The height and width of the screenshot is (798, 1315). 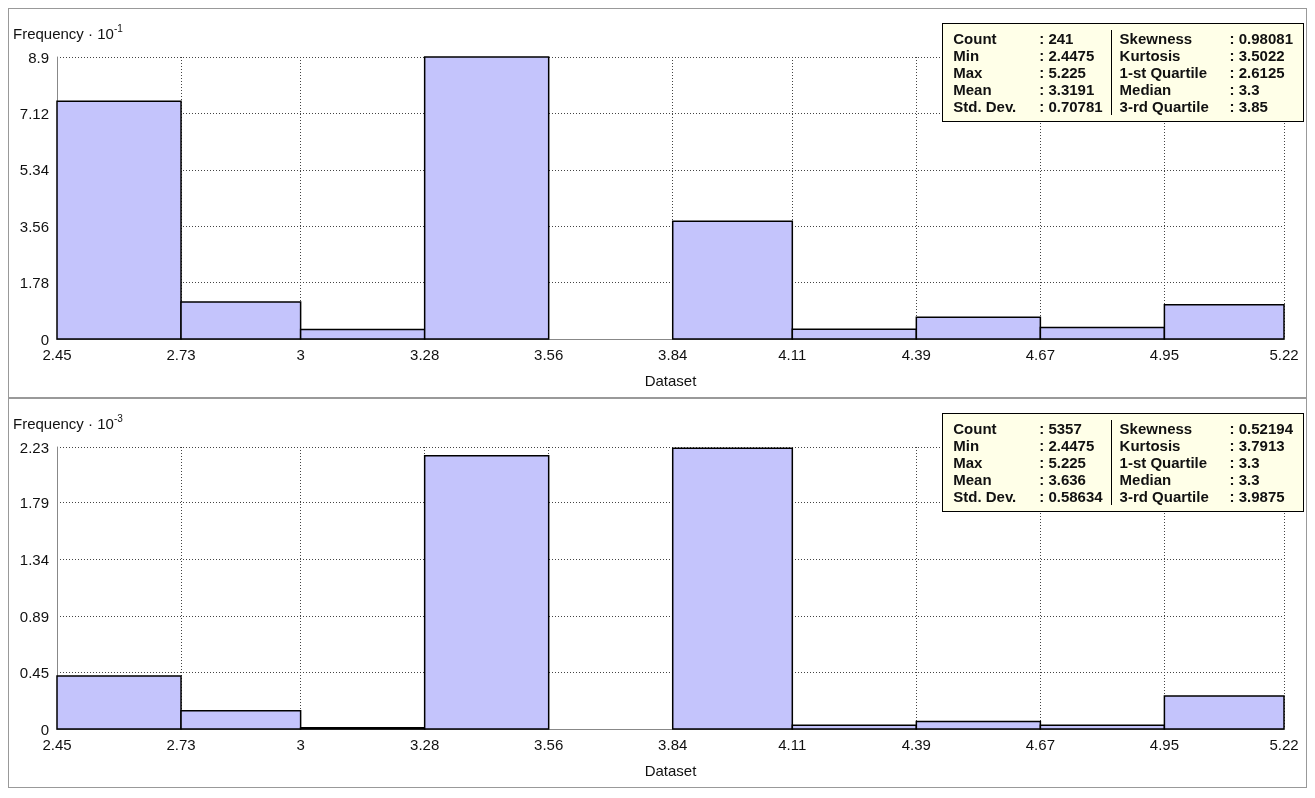 I want to click on text: 3-rd Quartile : 3.9875, so click(x=1202, y=496).